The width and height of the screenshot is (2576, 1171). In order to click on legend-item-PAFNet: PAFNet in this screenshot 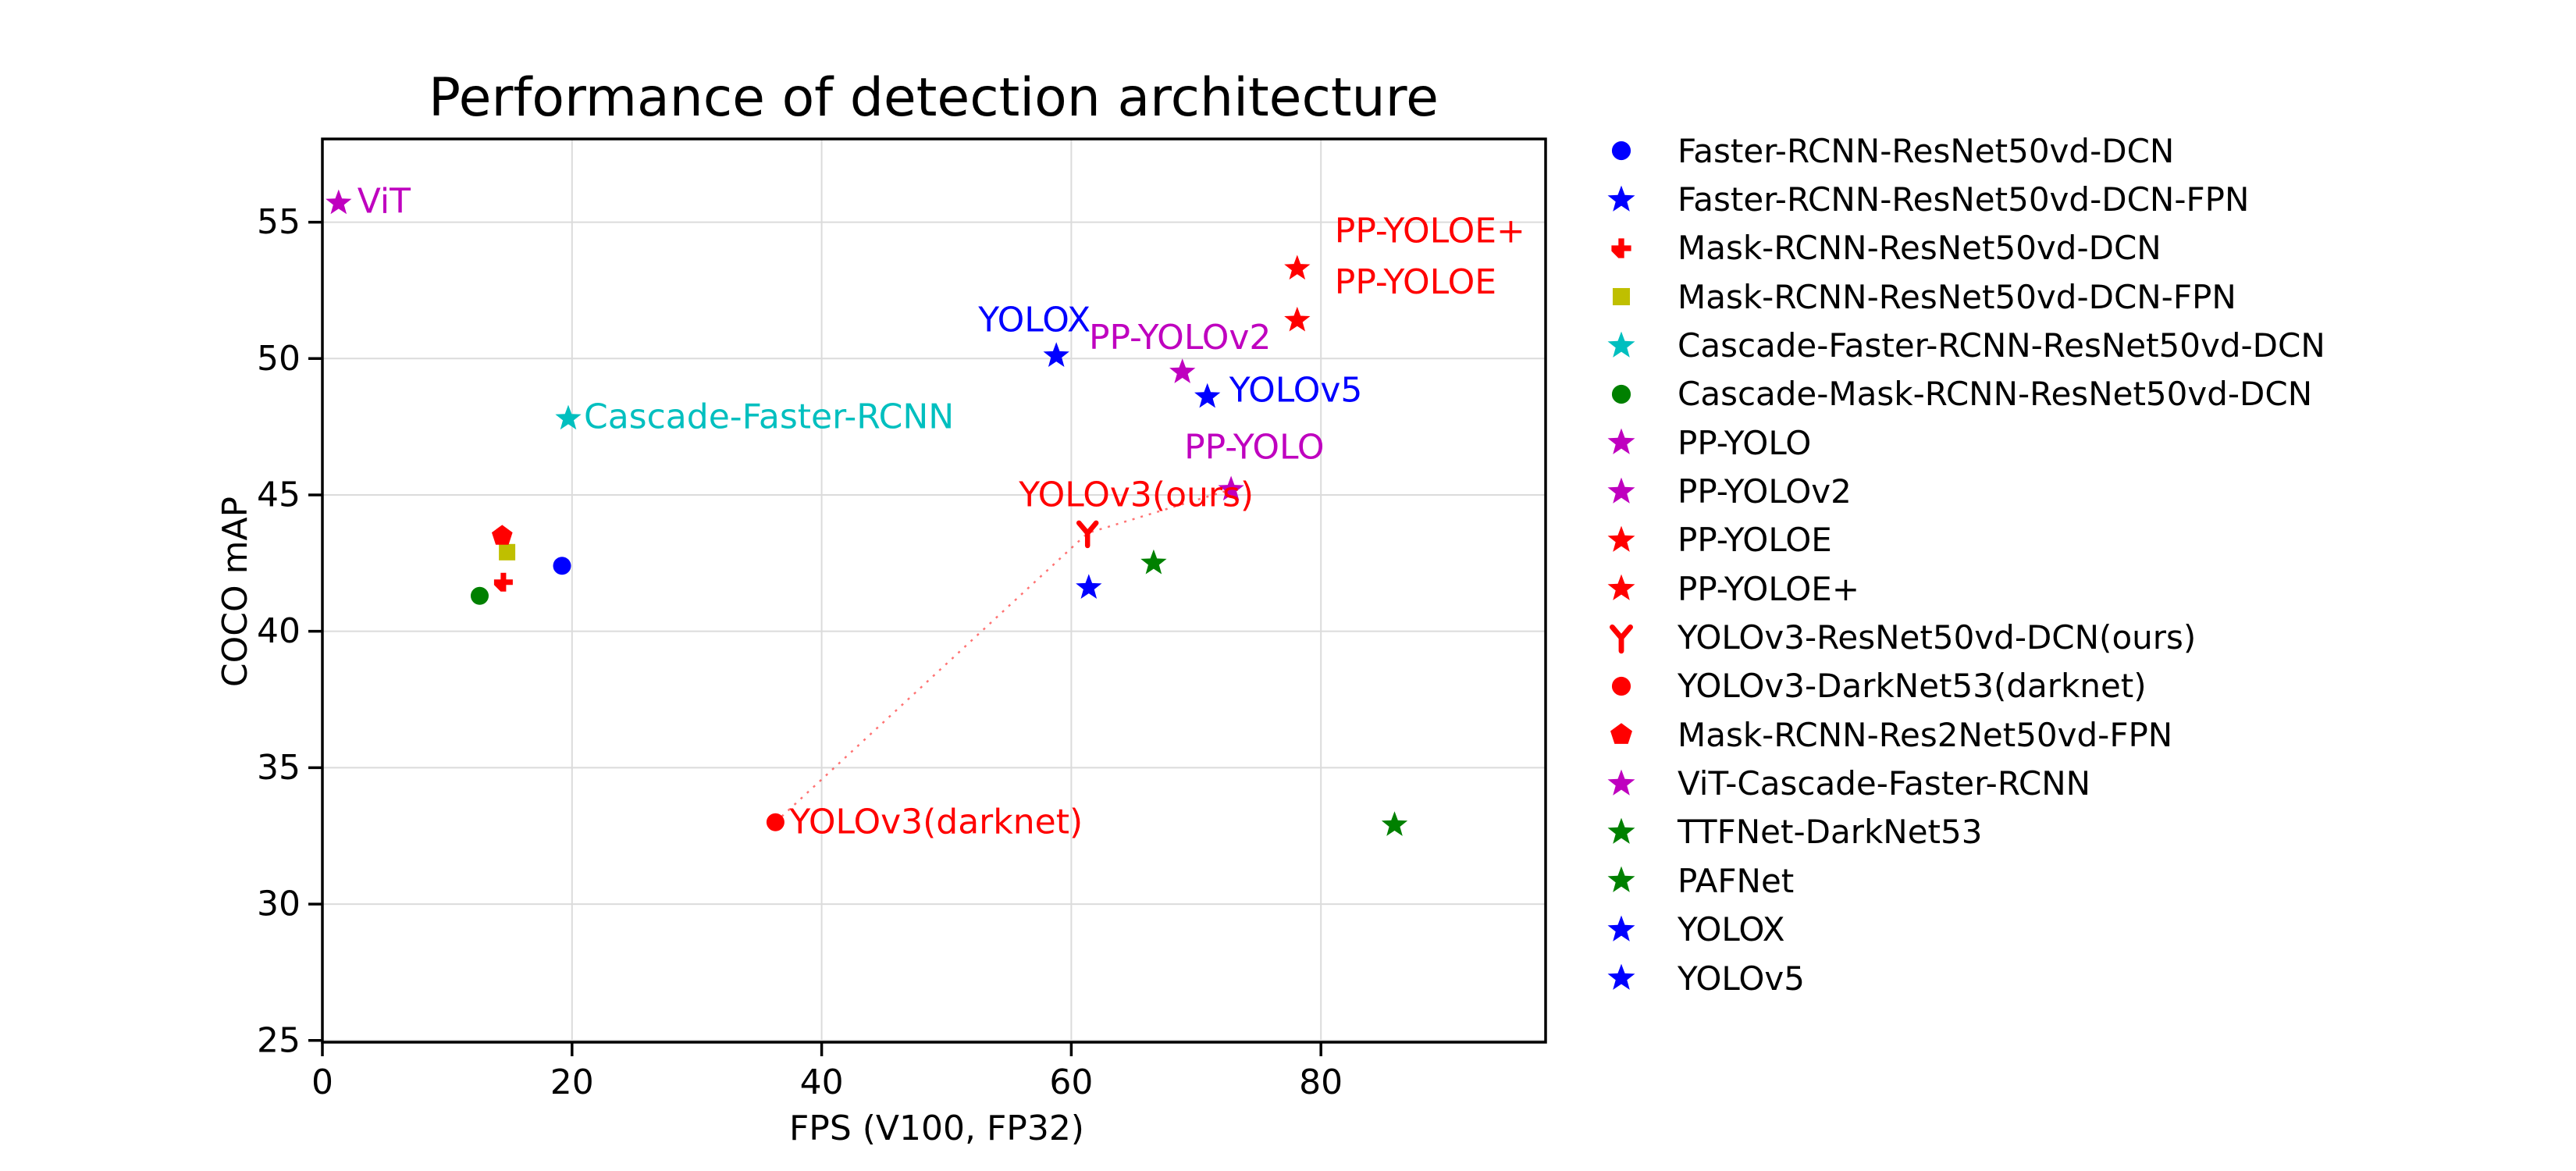, I will do `click(2080, 880)`.